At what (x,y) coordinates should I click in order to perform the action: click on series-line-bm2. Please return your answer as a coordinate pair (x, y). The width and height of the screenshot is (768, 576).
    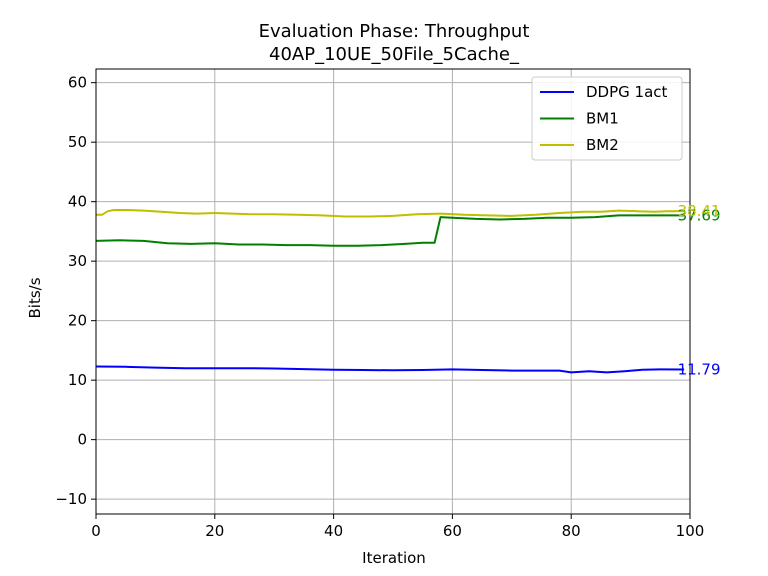
    Looking at the image, I should click on (390, 213).